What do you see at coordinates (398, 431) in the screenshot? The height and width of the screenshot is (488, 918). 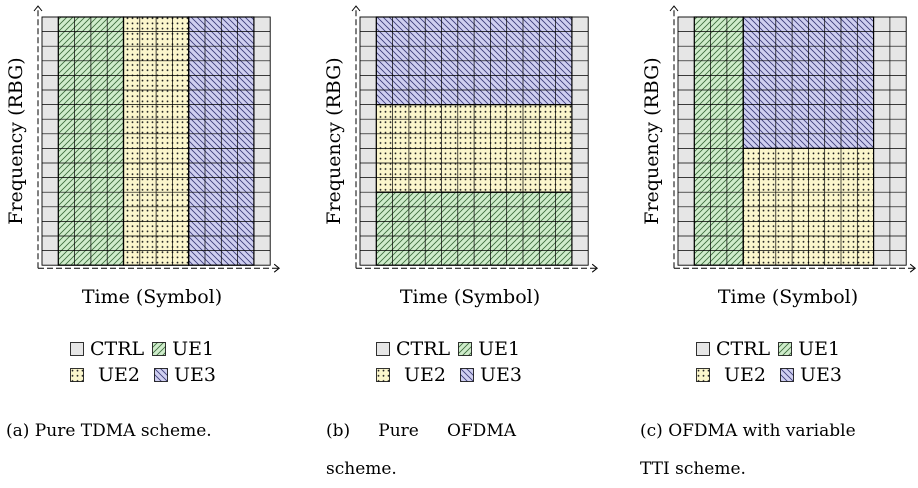 I see `caption-word: Pure` at bounding box center [398, 431].